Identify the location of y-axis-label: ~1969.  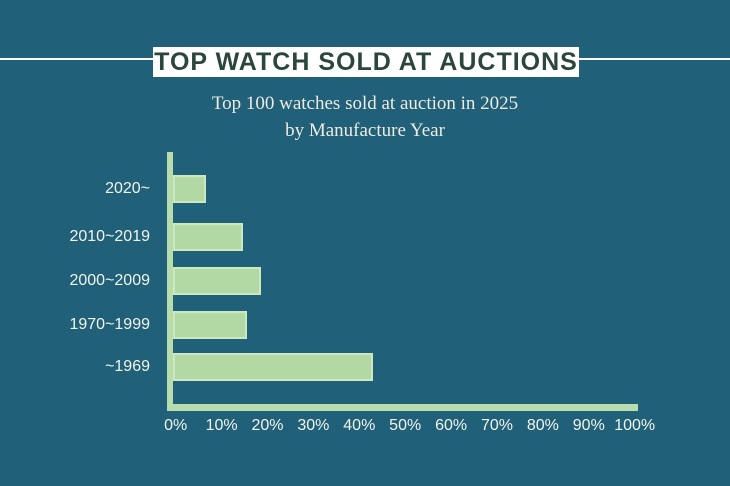
(127, 366).